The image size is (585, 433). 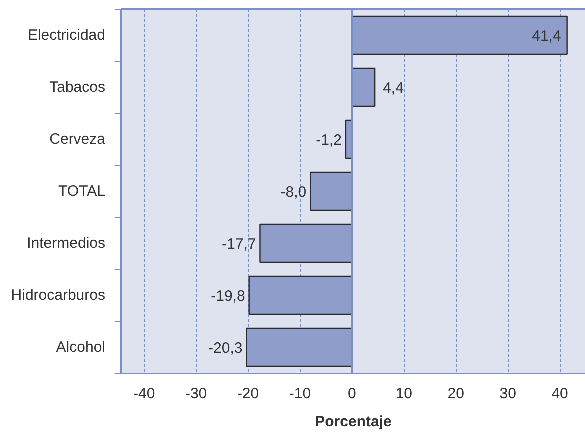 I want to click on y-tick-label: Cerveza, so click(x=78, y=139).